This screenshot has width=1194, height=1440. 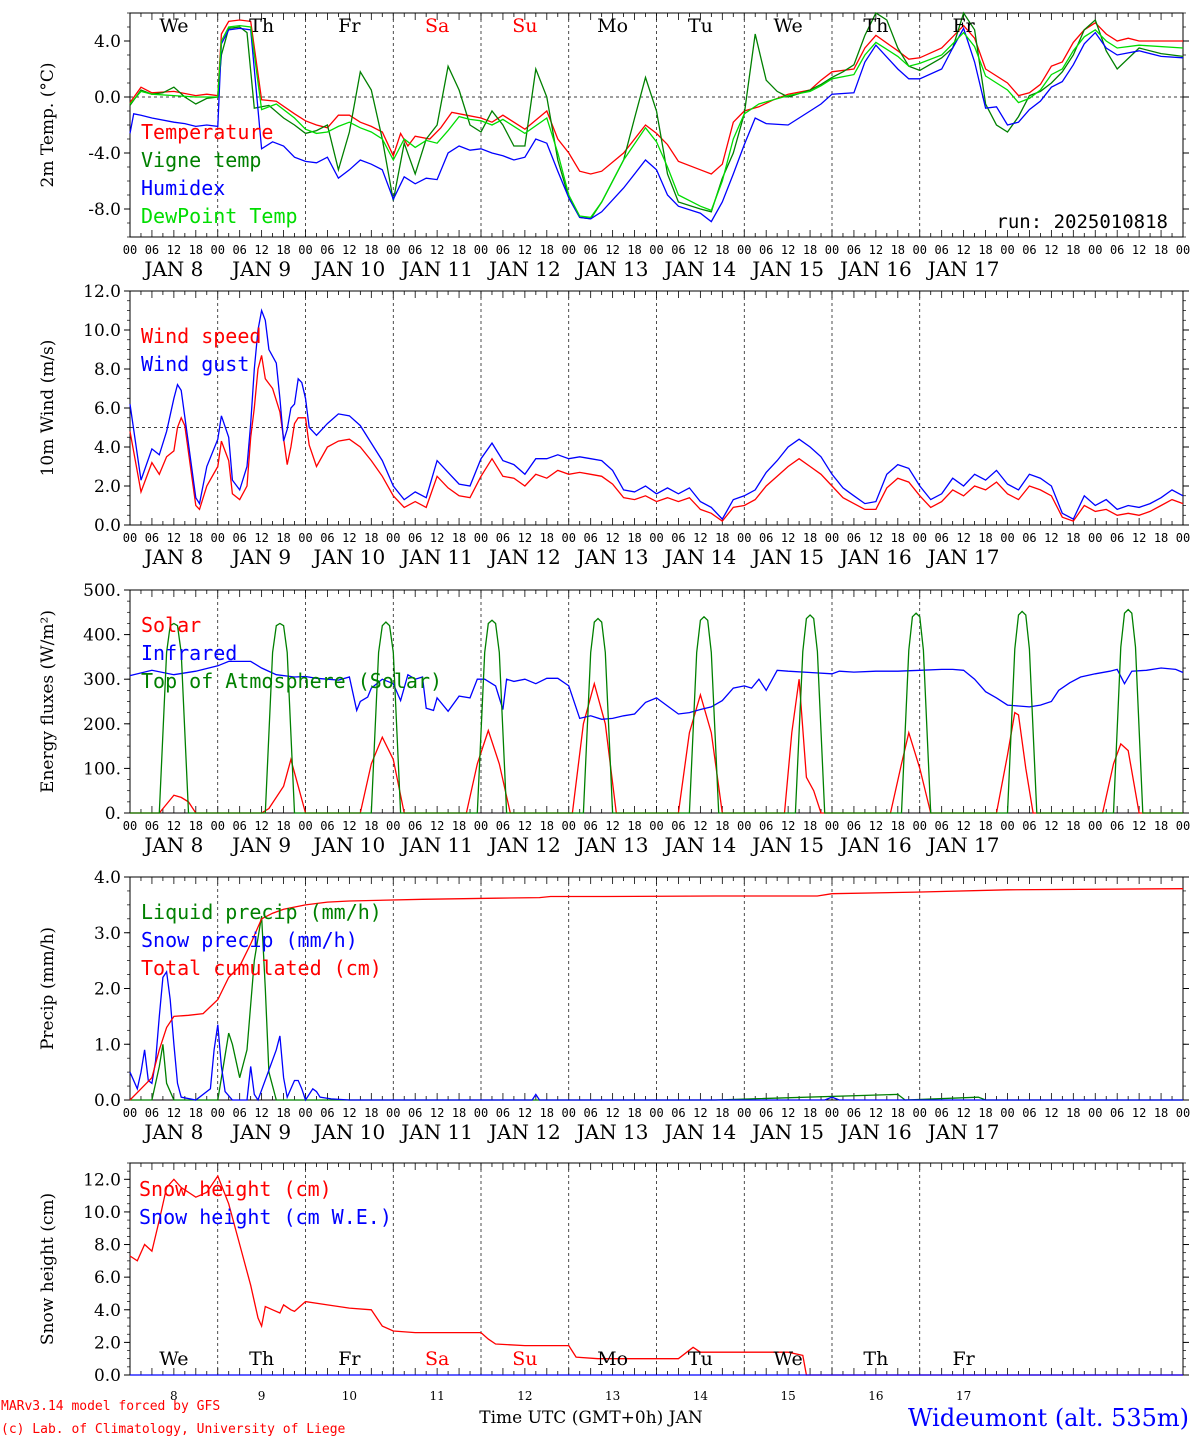 I want to click on legend-entry: Liquid precip (mm/h), so click(x=261, y=912).